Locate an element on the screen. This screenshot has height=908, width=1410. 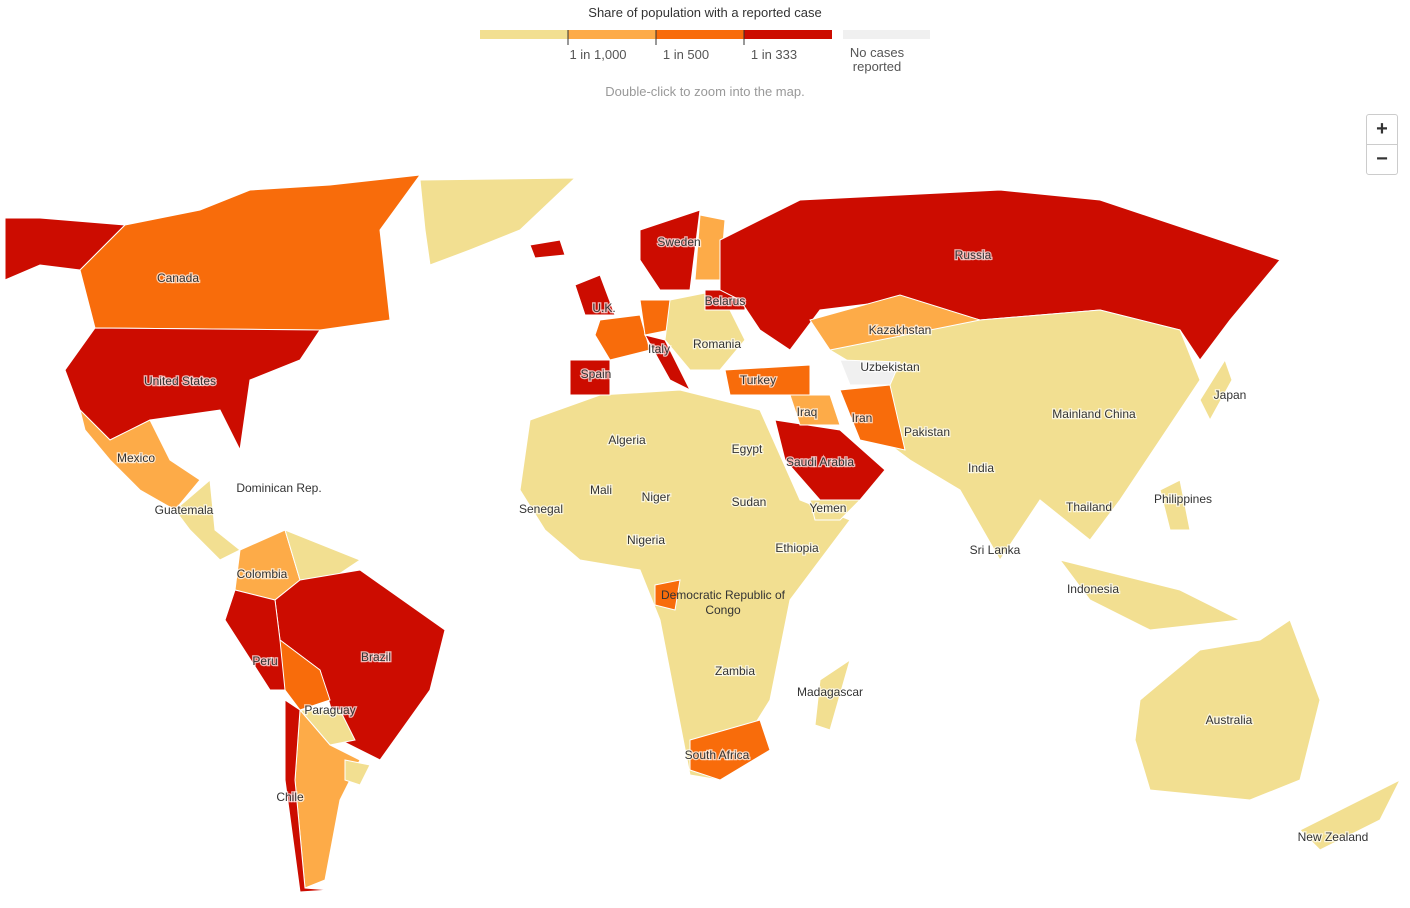
country-label: Thailand is located at coordinates (1089, 507).